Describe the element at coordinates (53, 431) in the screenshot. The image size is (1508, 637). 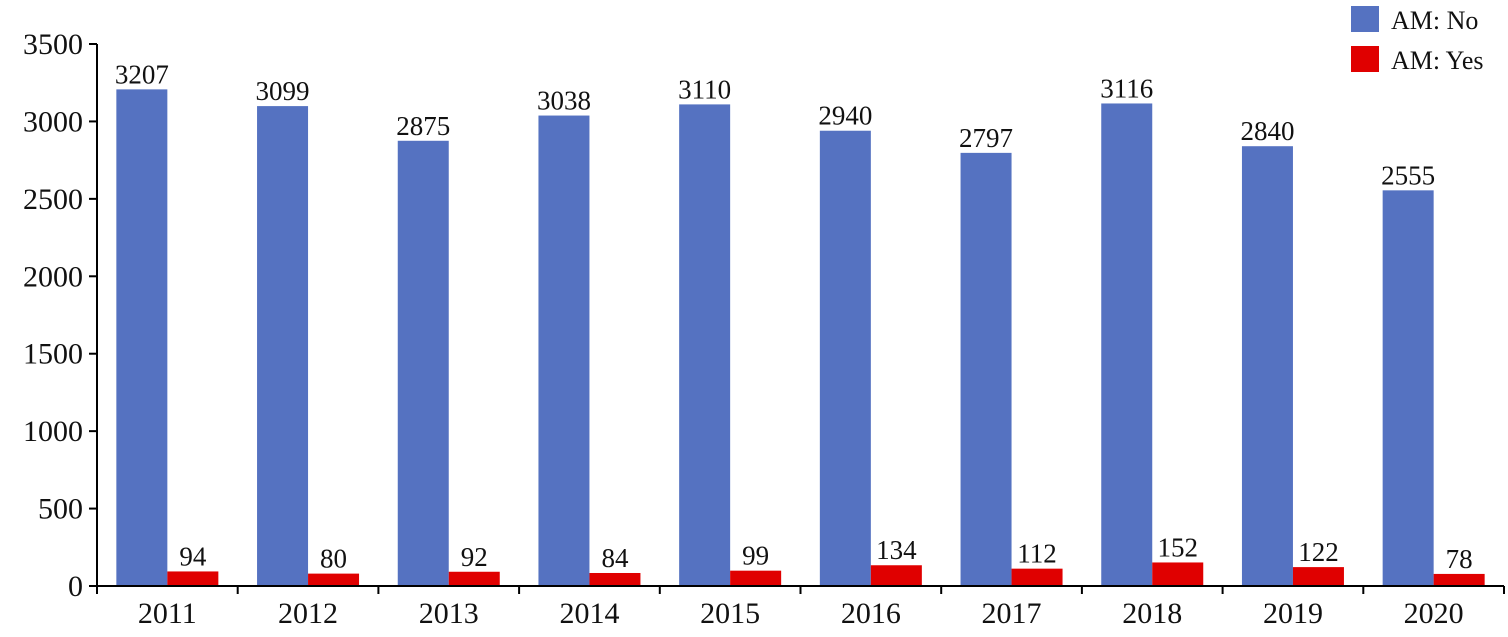
I see `y-tick-label: 1000` at that location.